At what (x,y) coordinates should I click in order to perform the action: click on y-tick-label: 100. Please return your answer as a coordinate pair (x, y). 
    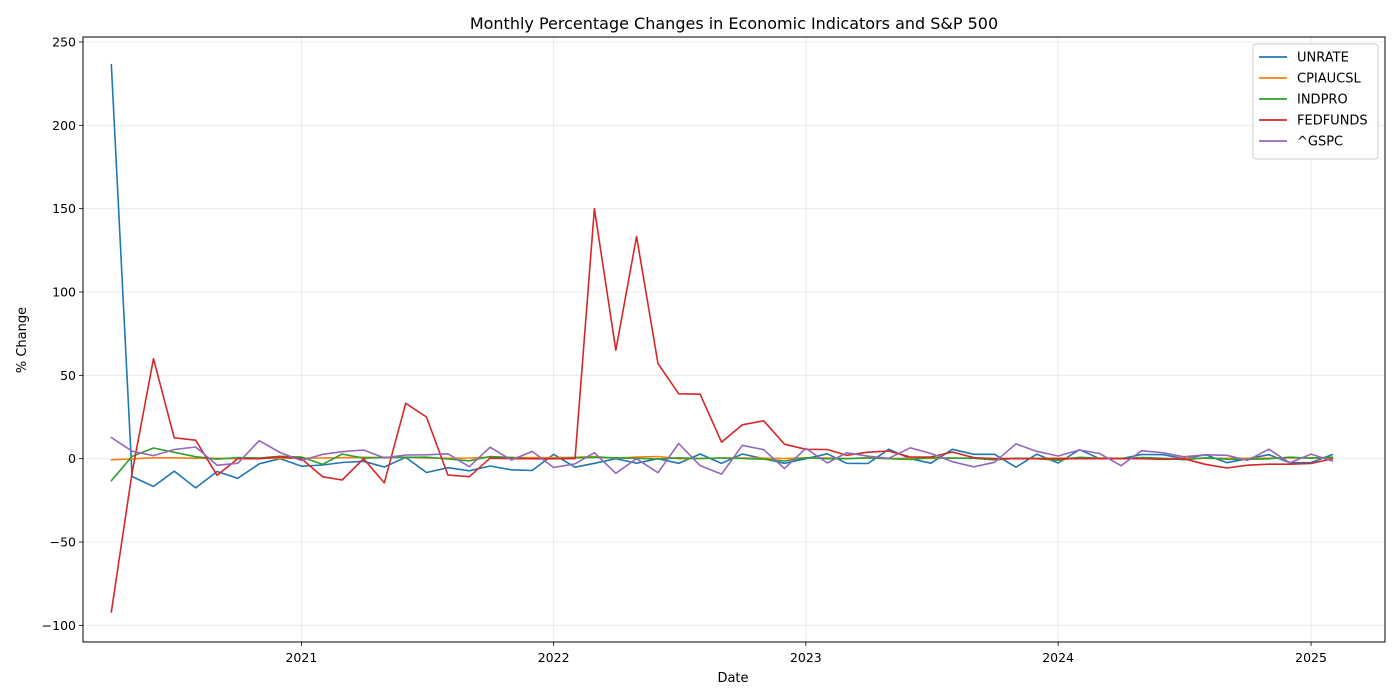
    Looking at the image, I should click on (64, 292).